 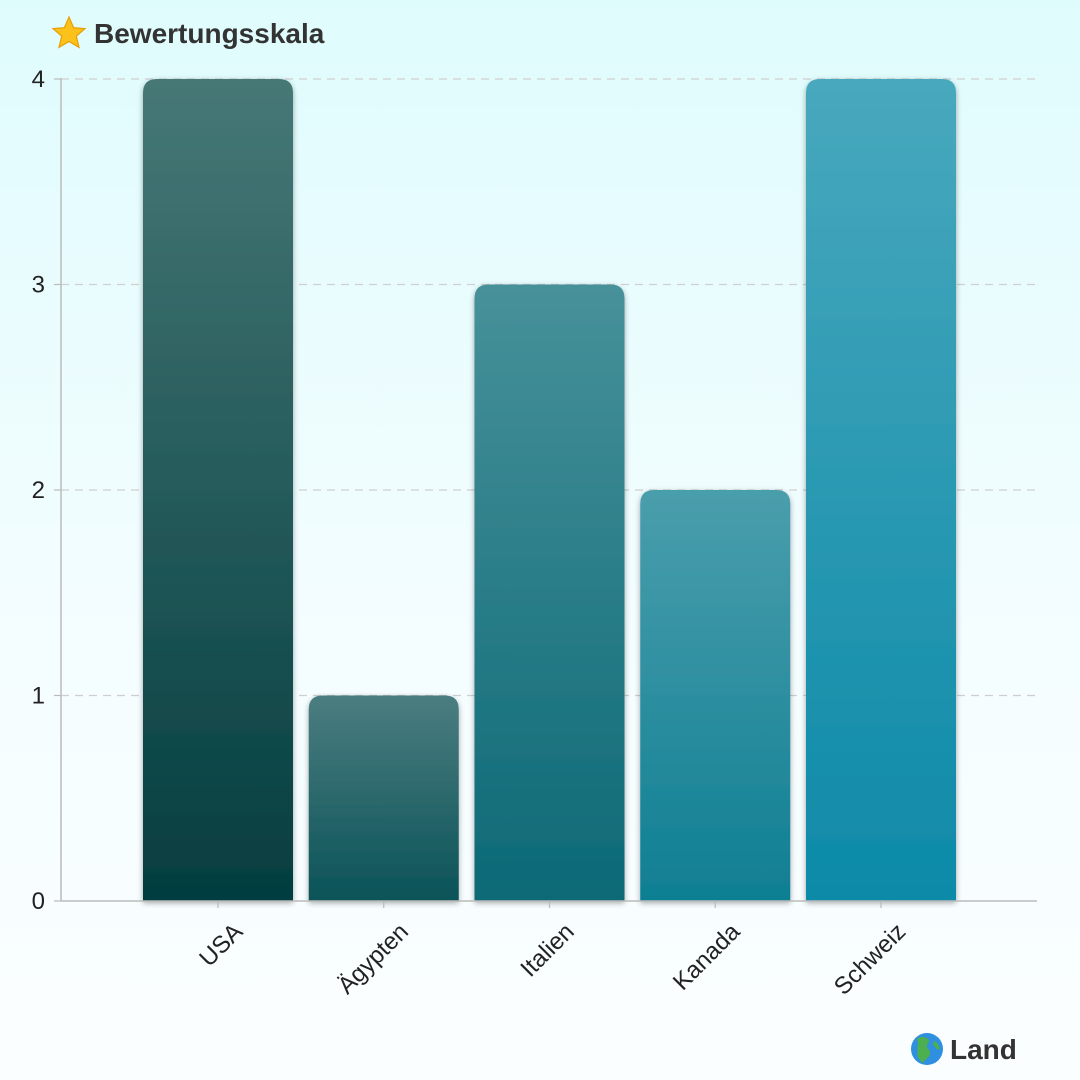 What do you see at coordinates (547, 950) in the screenshot?
I see `x-tick-label: Italien` at bounding box center [547, 950].